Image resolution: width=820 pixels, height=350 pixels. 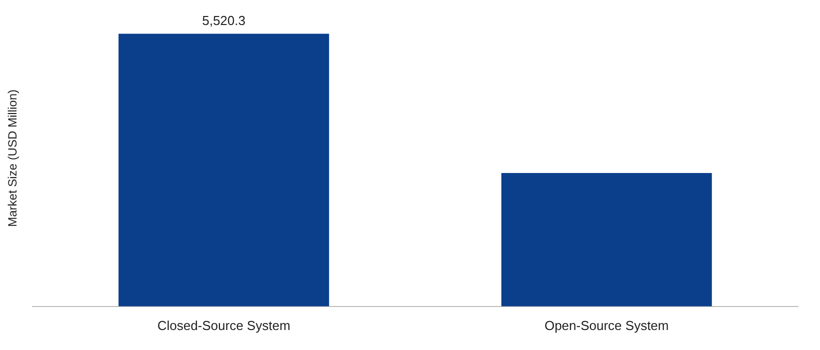 What do you see at coordinates (224, 20) in the screenshot?
I see `data-label: 5,520.3` at bounding box center [224, 20].